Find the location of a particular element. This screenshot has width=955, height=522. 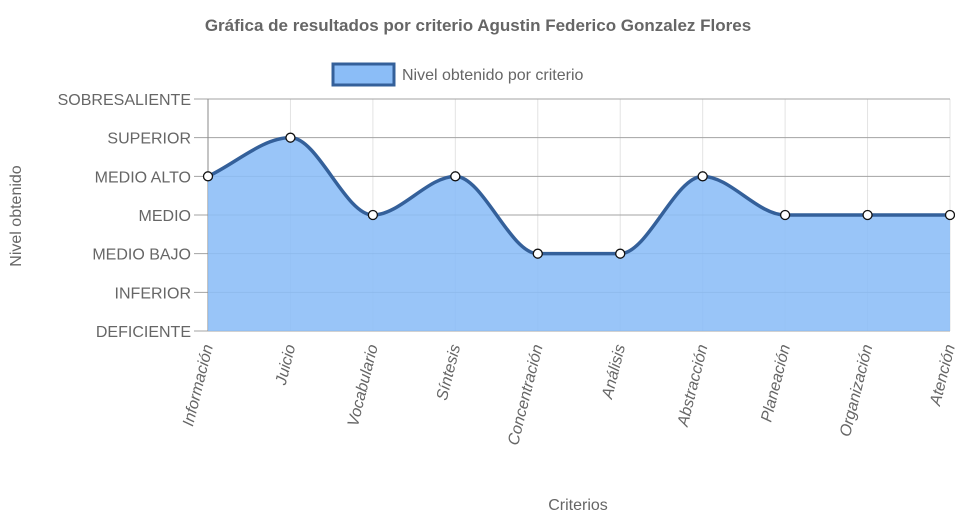

y-tick-label: INFERIOR is located at coordinates (153, 293).